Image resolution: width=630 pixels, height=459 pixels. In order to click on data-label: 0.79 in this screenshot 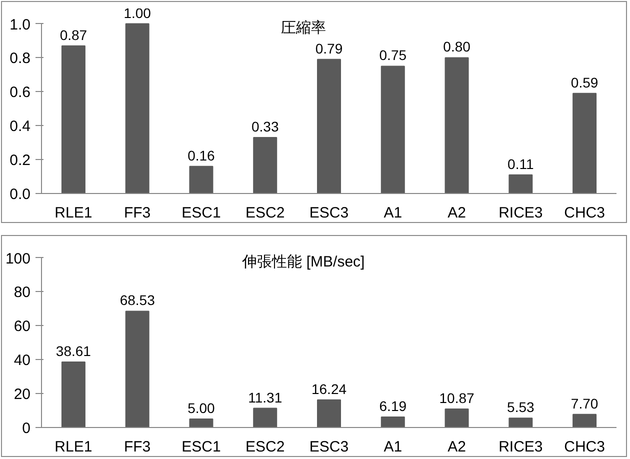, I will do `click(329, 48)`.